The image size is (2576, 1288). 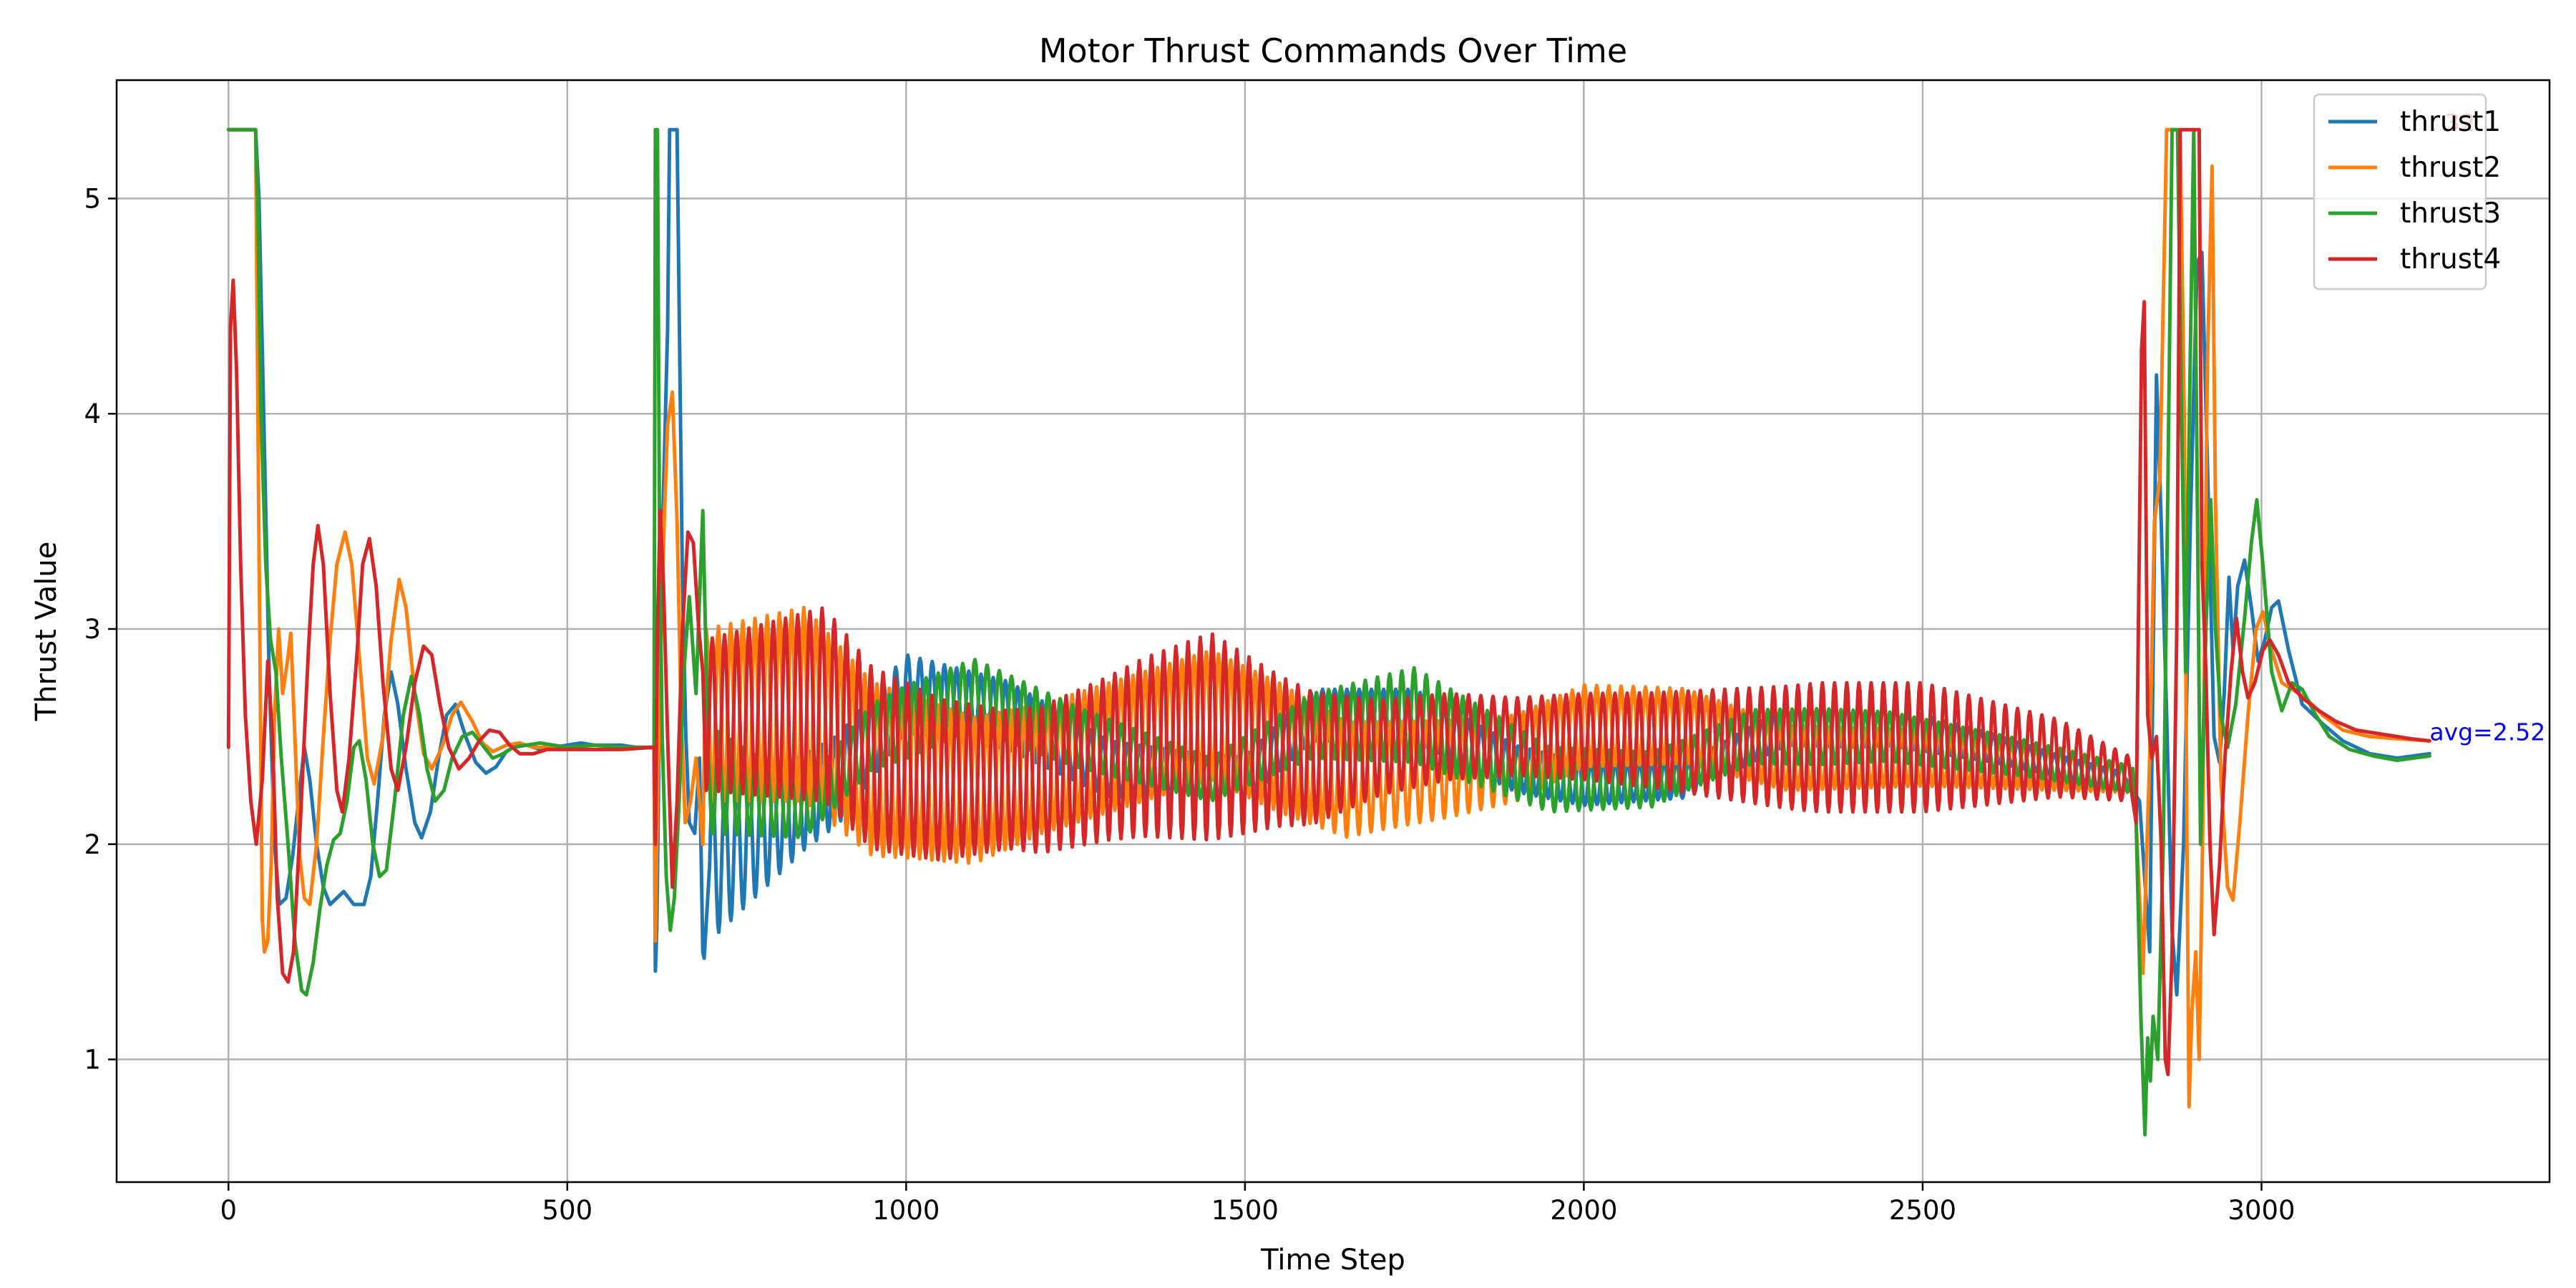 What do you see at coordinates (1245, 1210) in the screenshot?
I see `x-tick-label: 1500` at bounding box center [1245, 1210].